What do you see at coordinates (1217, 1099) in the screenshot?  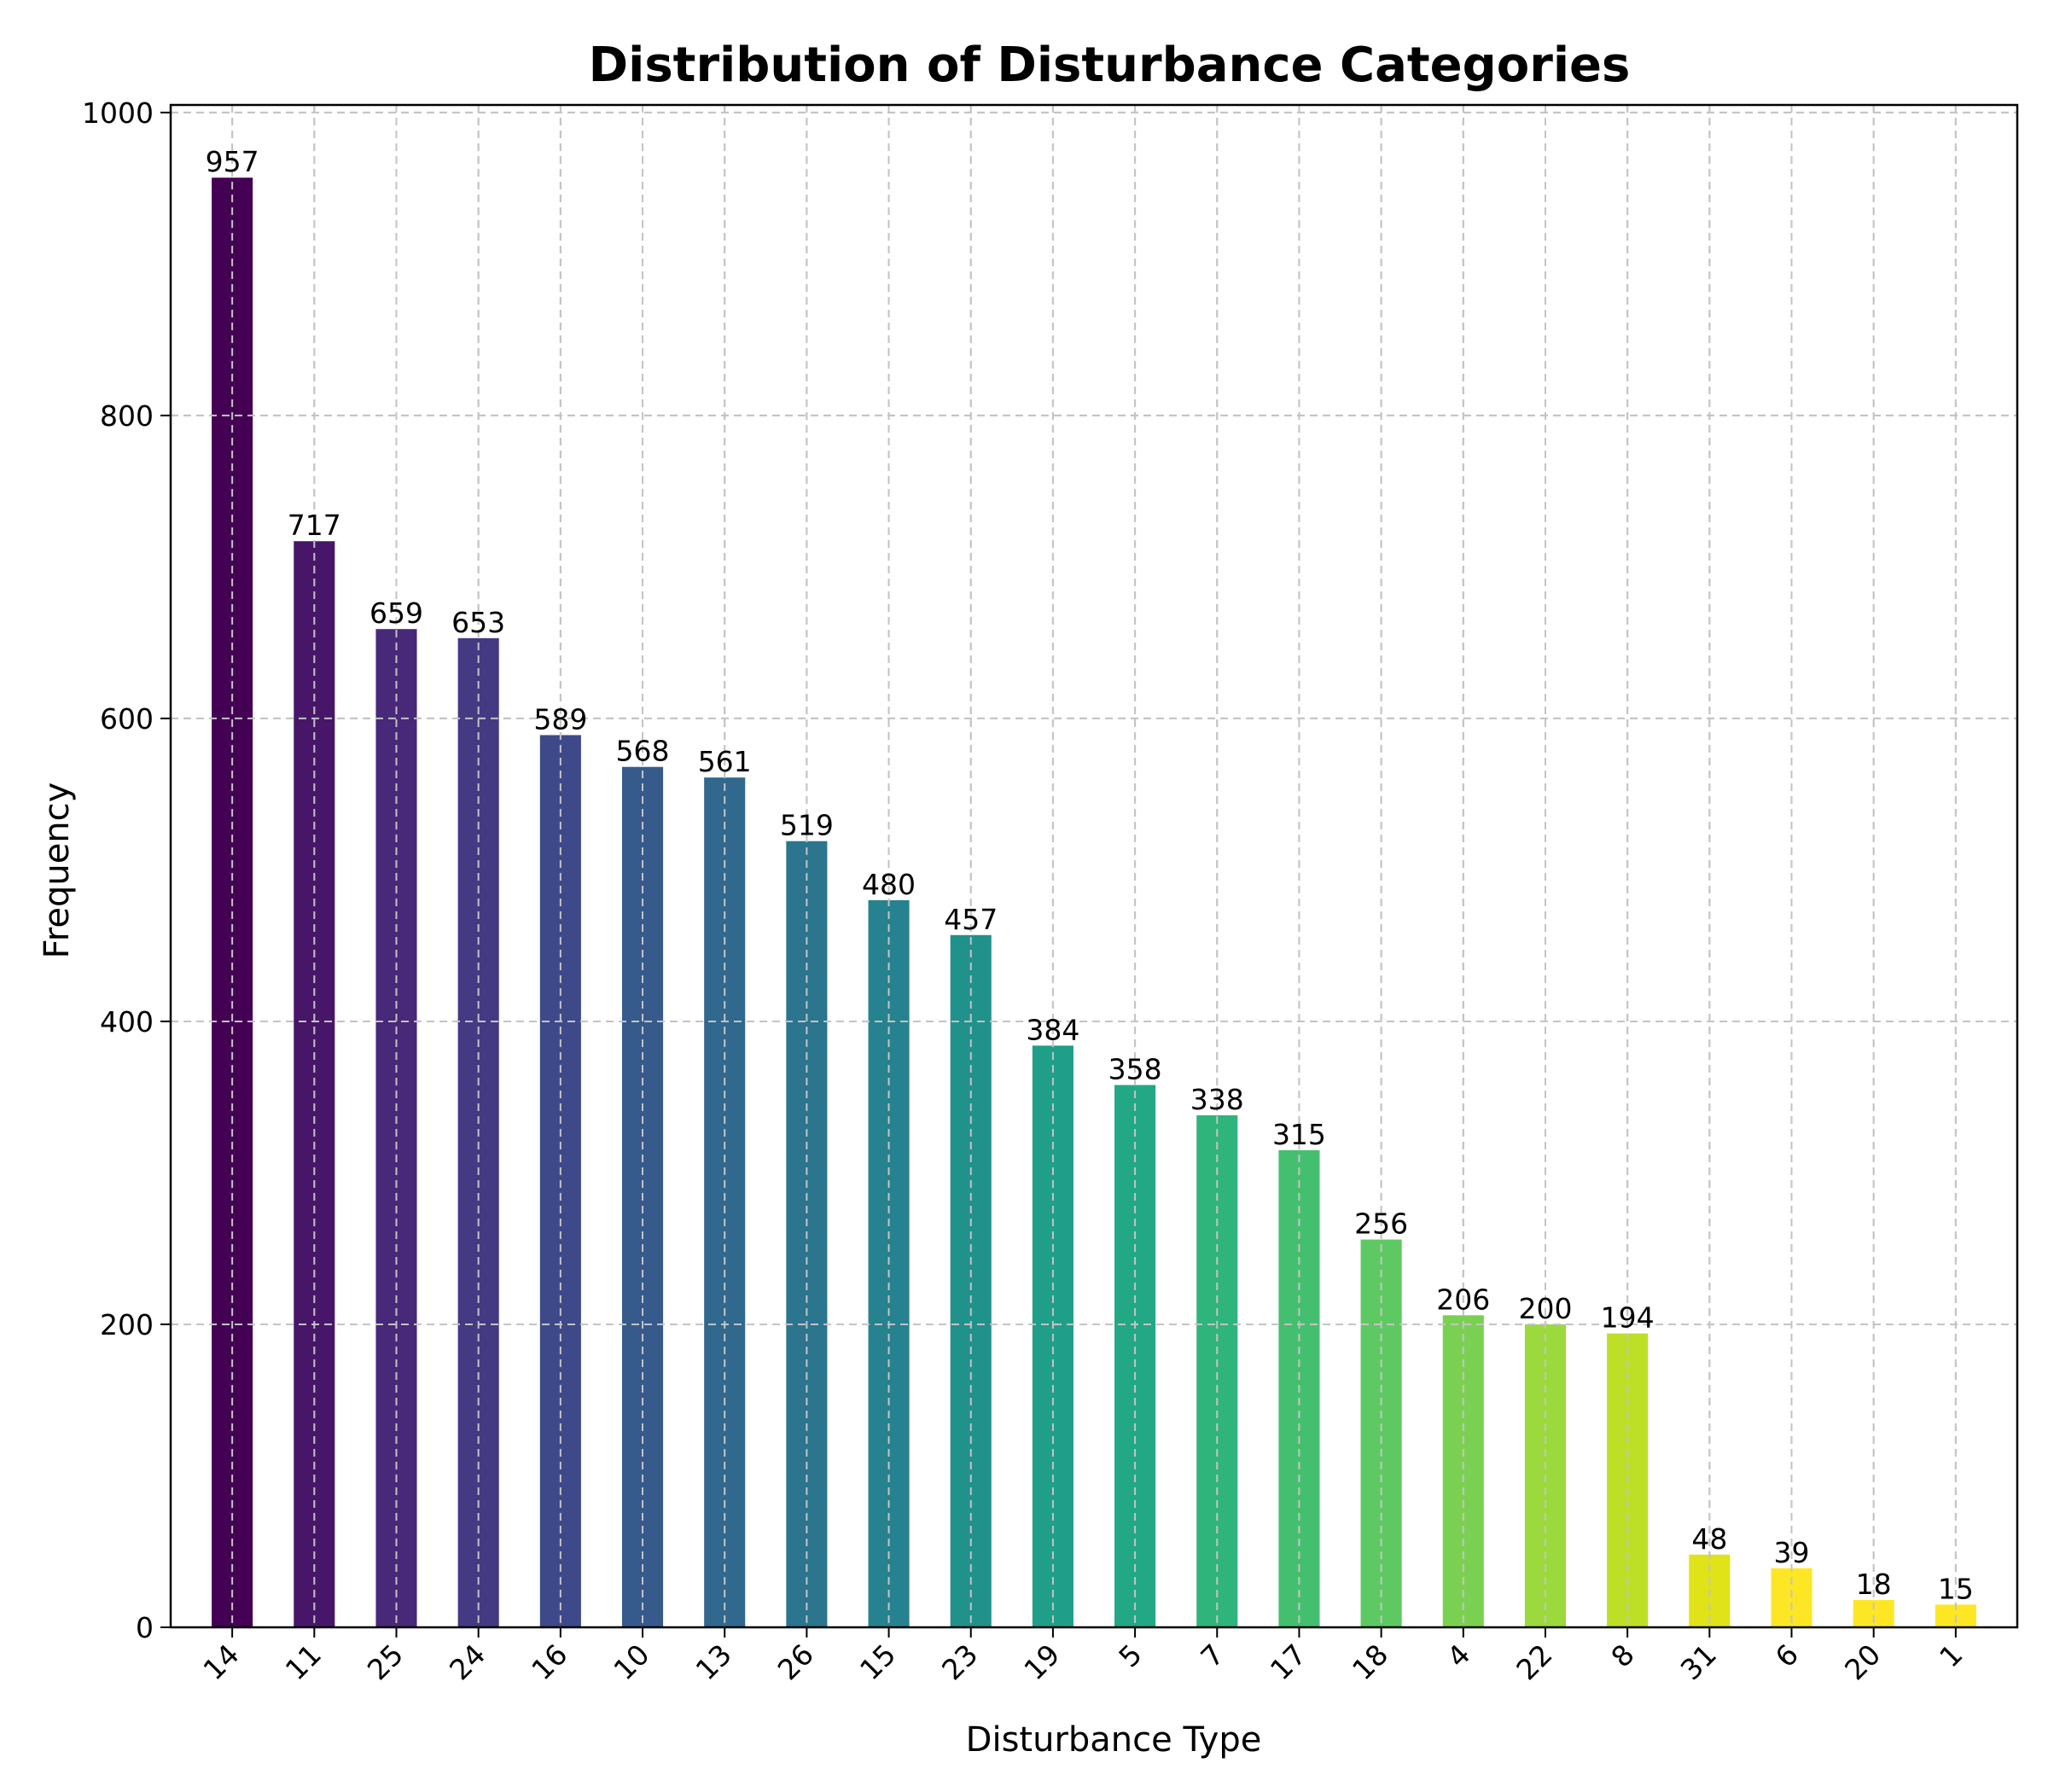 I see `data-label-7: 338` at bounding box center [1217, 1099].